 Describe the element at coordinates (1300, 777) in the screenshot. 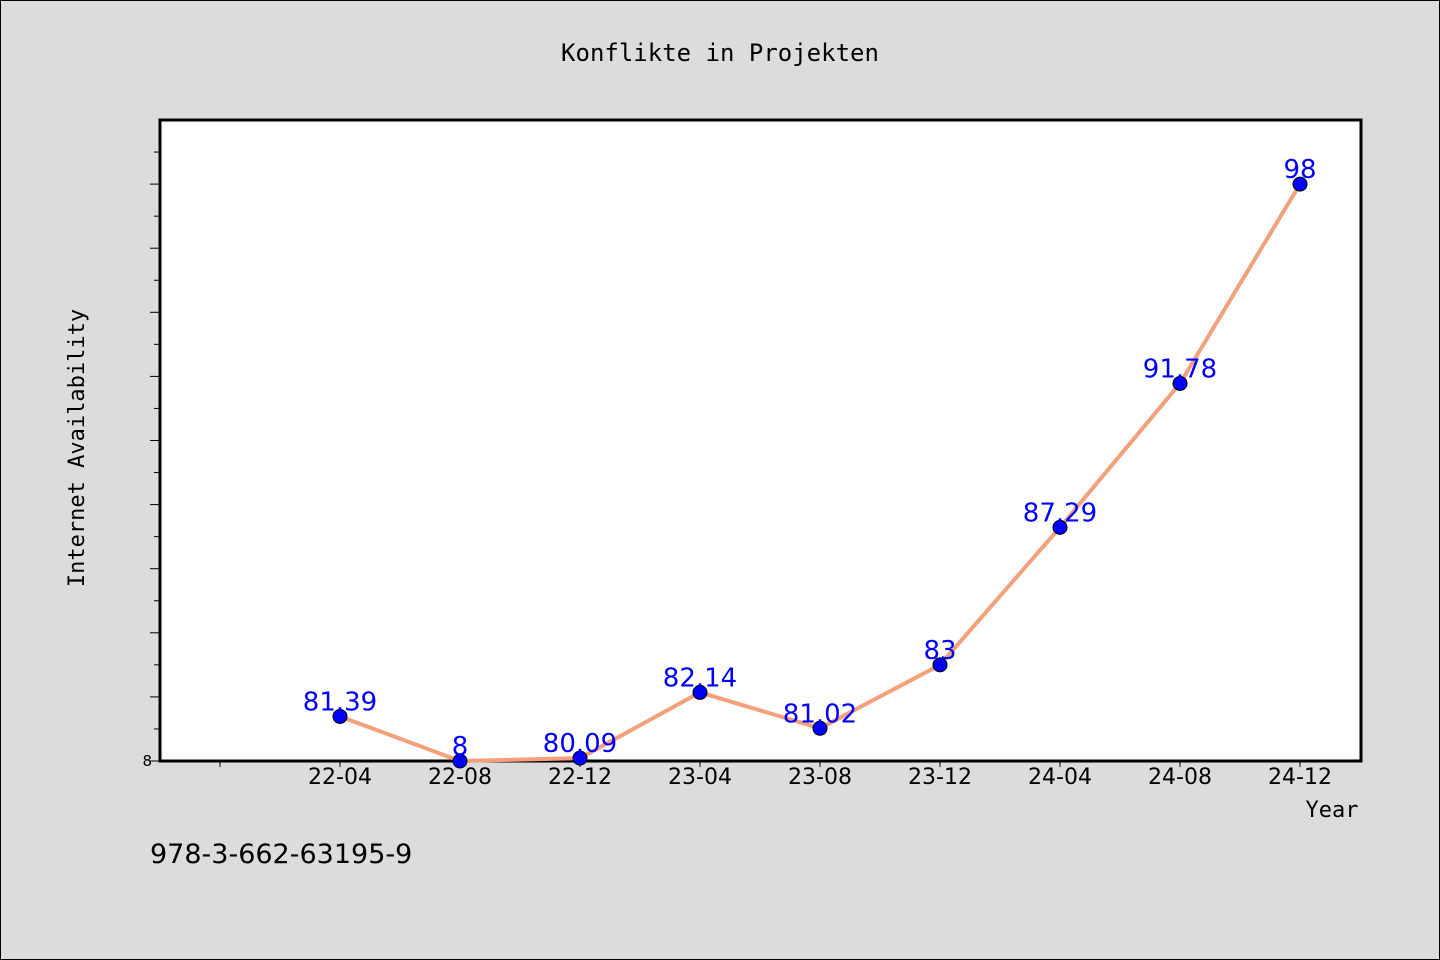

I see `x-tick-label: 24-12` at that location.